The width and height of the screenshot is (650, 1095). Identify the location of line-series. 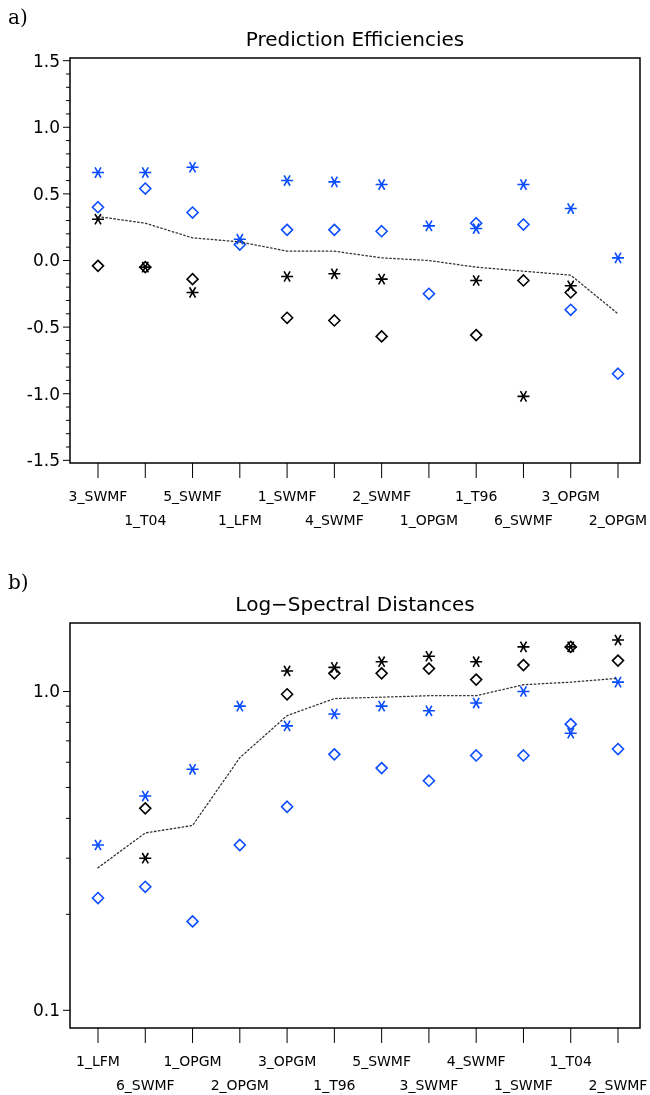
(358, 773).